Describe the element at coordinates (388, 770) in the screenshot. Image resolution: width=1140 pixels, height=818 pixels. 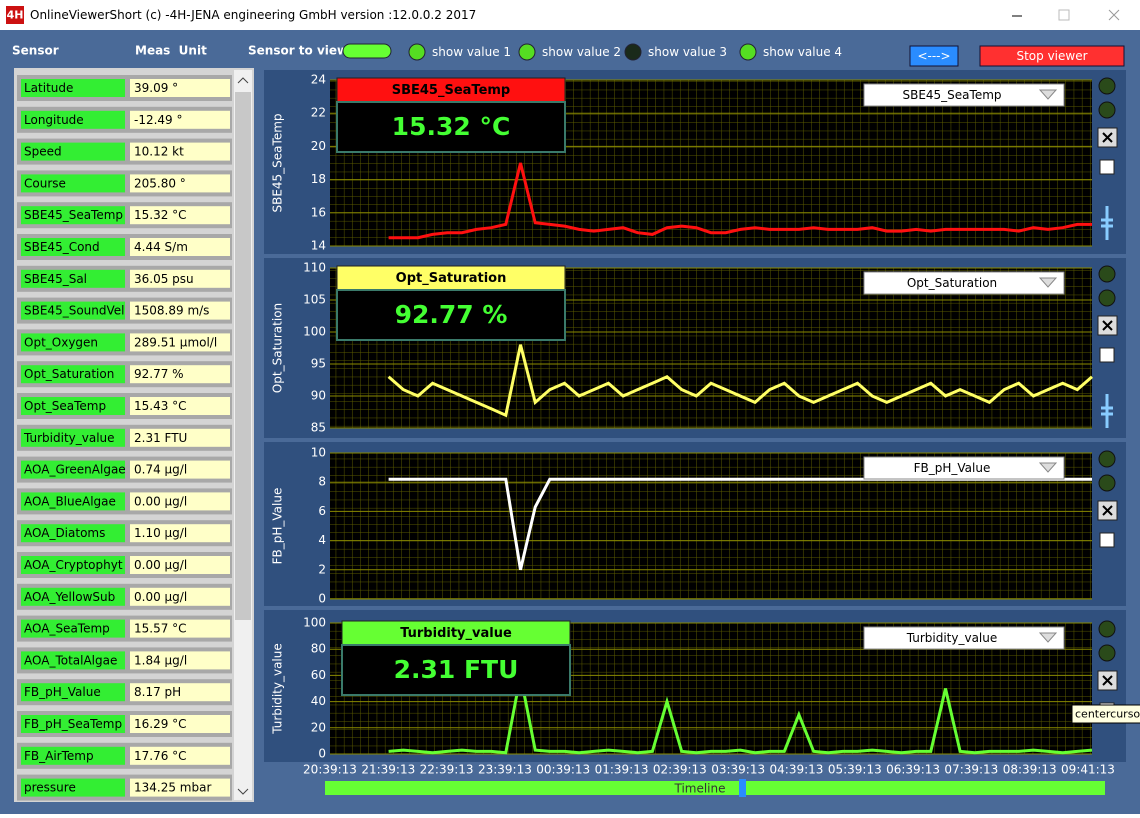
I see `x-tick-label: 21:39:13` at that location.